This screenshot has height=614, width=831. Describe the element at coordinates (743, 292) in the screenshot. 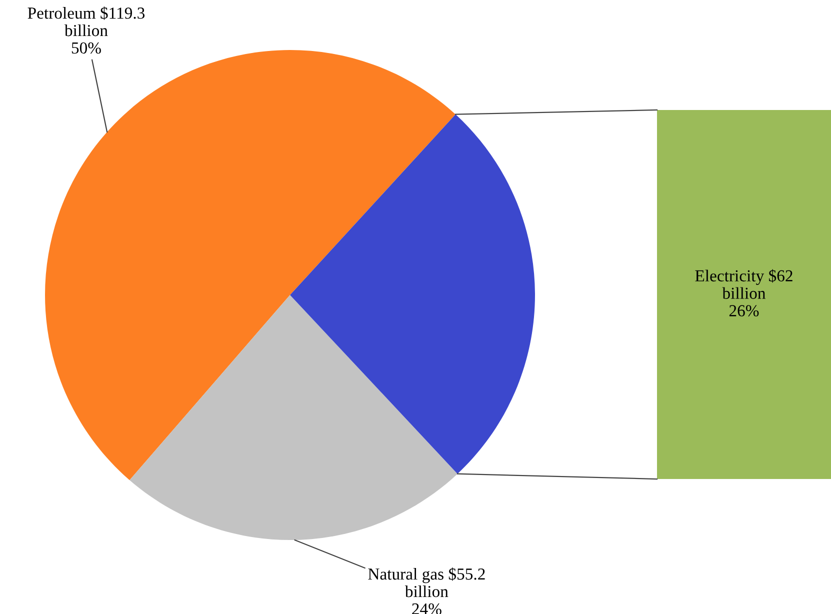

I see `slice-label: Electricity $62 billion 26%` at that location.